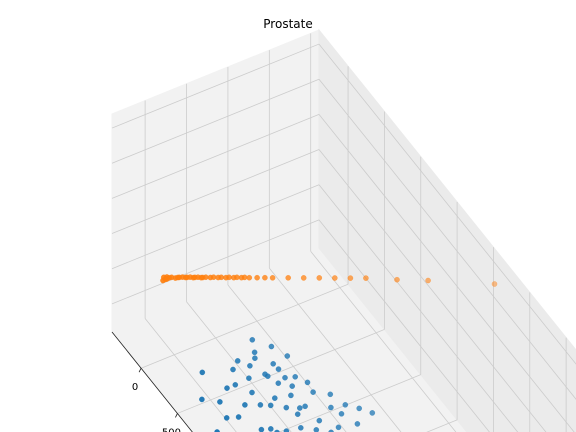 The width and height of the screenshot is (576, 432). I want to click on axis-lines, so click(152, 381).